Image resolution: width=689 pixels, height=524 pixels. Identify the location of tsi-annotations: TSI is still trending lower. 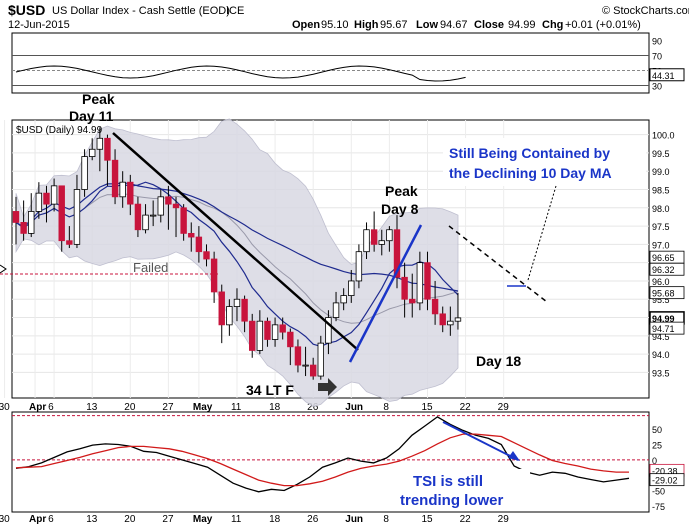
(465, 466).